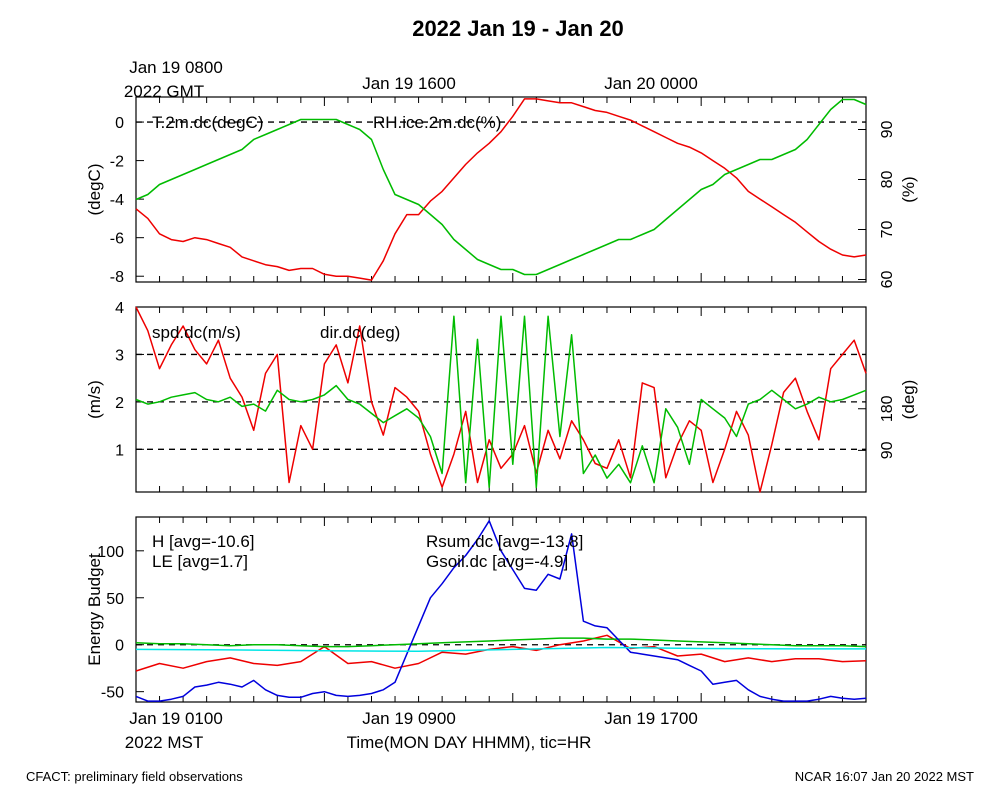  I want to click on footer-left: CFACT: preliminary field observations, so click(134, 776).